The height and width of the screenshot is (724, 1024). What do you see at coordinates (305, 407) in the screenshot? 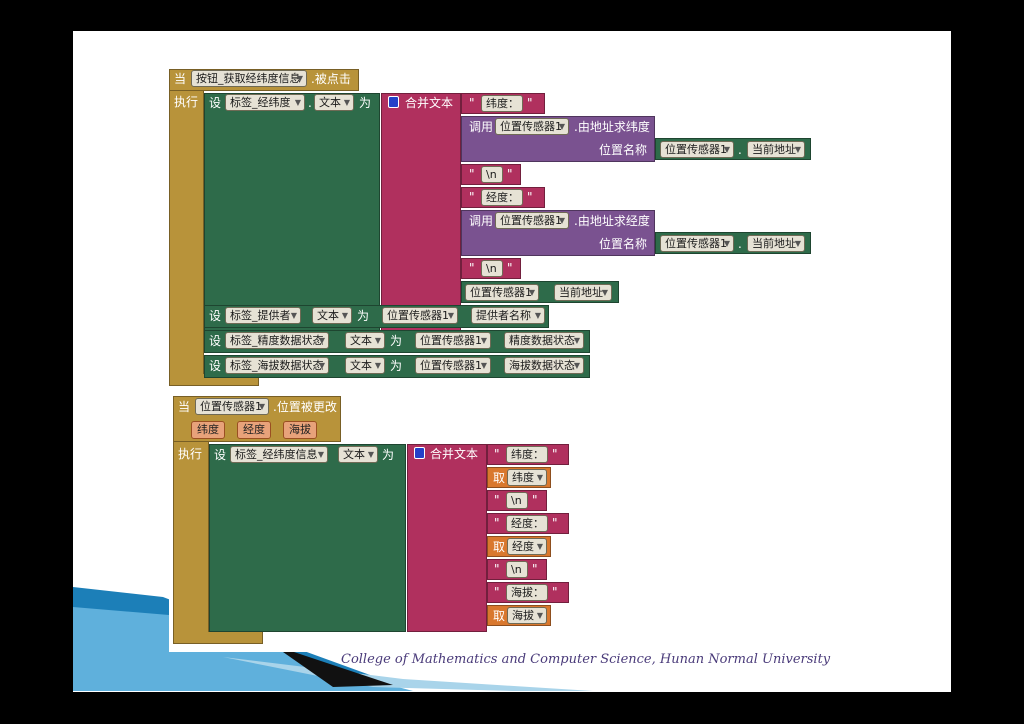
I see `event-name: .位置被更改` at bounding box center [305, 407].